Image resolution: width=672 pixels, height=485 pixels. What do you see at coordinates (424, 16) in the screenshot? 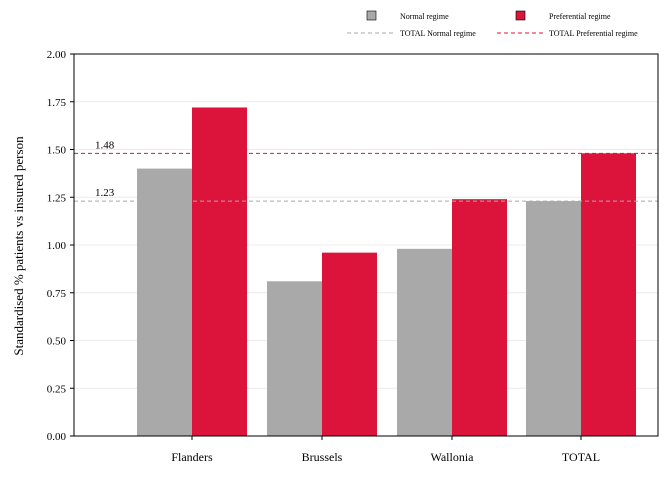
I see `legend-normal-regime-label: Normal regime` at bounding box center [424, 16].